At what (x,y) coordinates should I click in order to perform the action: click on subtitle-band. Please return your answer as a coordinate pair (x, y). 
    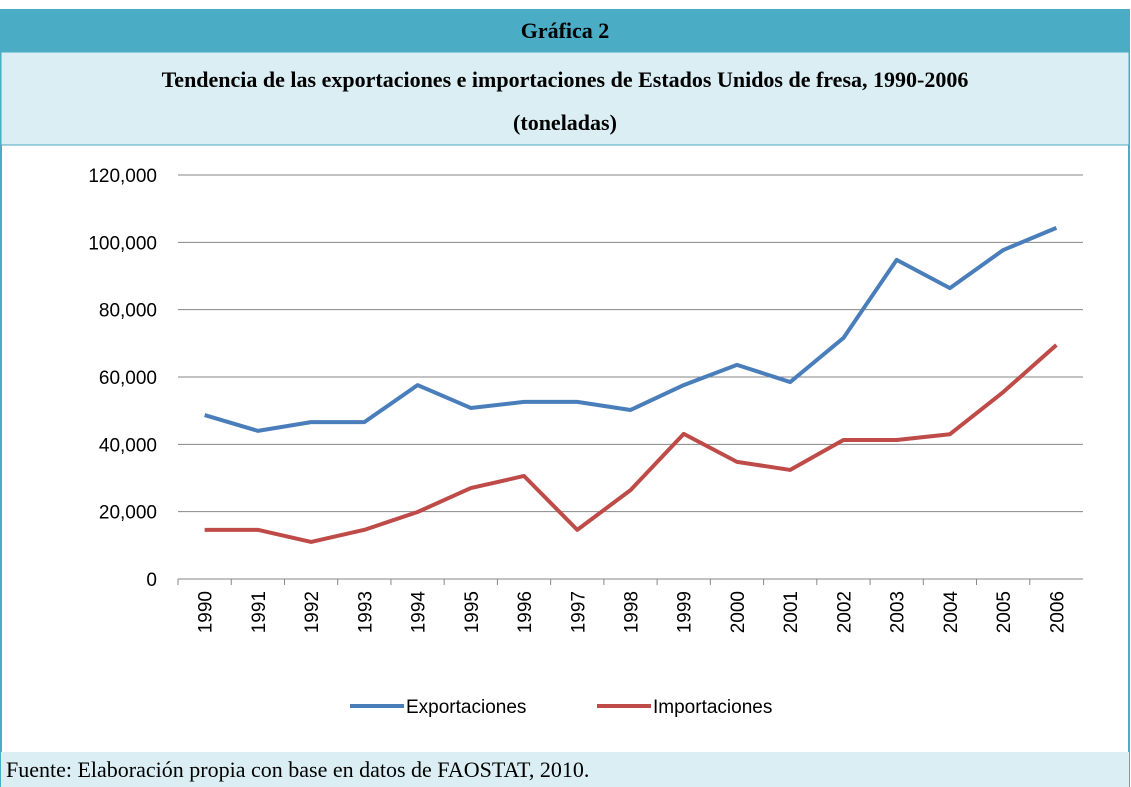
    Looking at the image, I should click on (565, 98).